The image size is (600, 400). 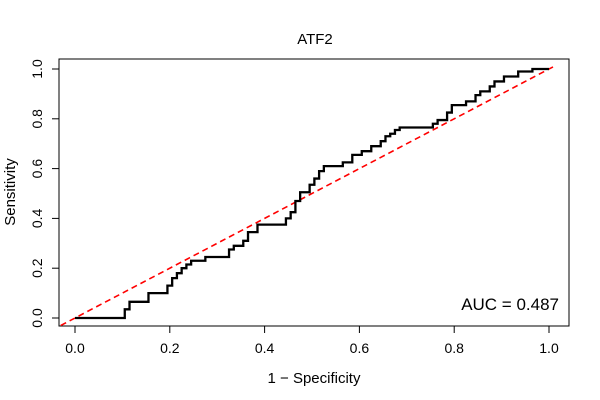 What do you see at coordinates (454, 348) in the screenshot?
I see `x-tick-label: 0.8` at bounding box center [454, 348].